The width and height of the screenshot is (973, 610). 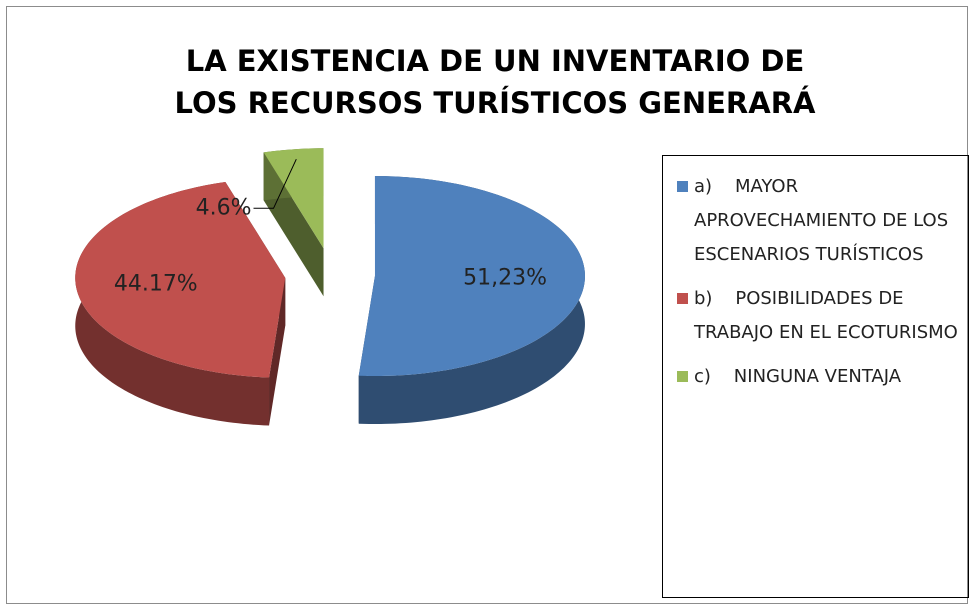 I want to click on leader-line, so click(x=275, y=184).